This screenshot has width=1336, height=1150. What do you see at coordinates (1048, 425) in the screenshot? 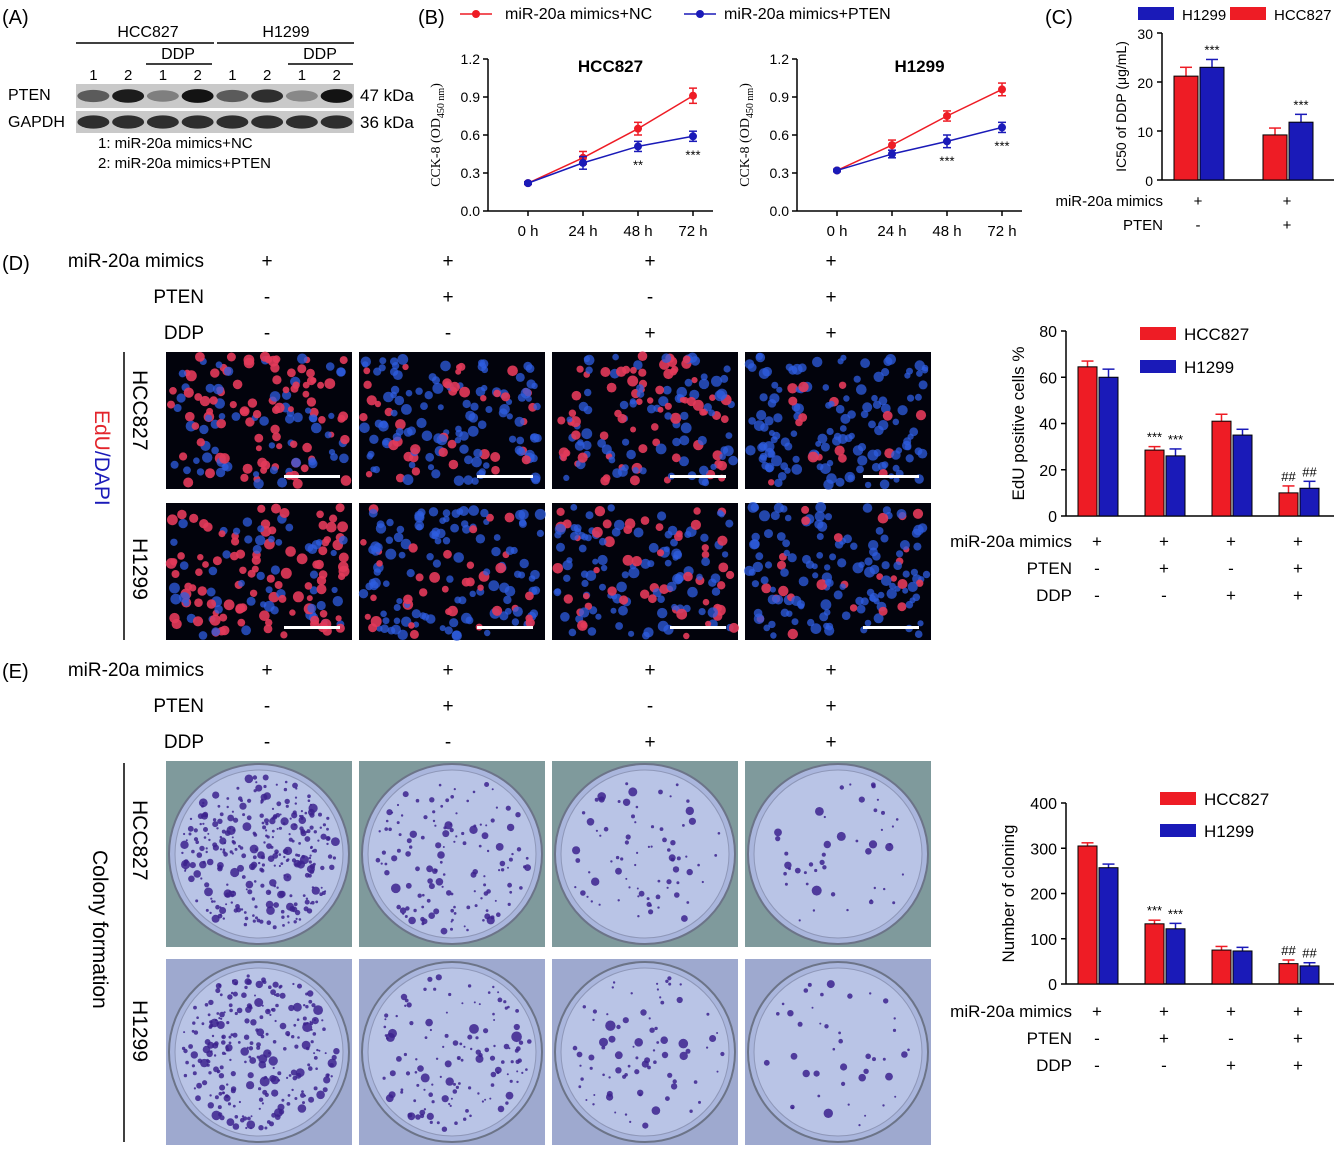
I see `y-tick-label: 40` at bounding box center [1048, 425].